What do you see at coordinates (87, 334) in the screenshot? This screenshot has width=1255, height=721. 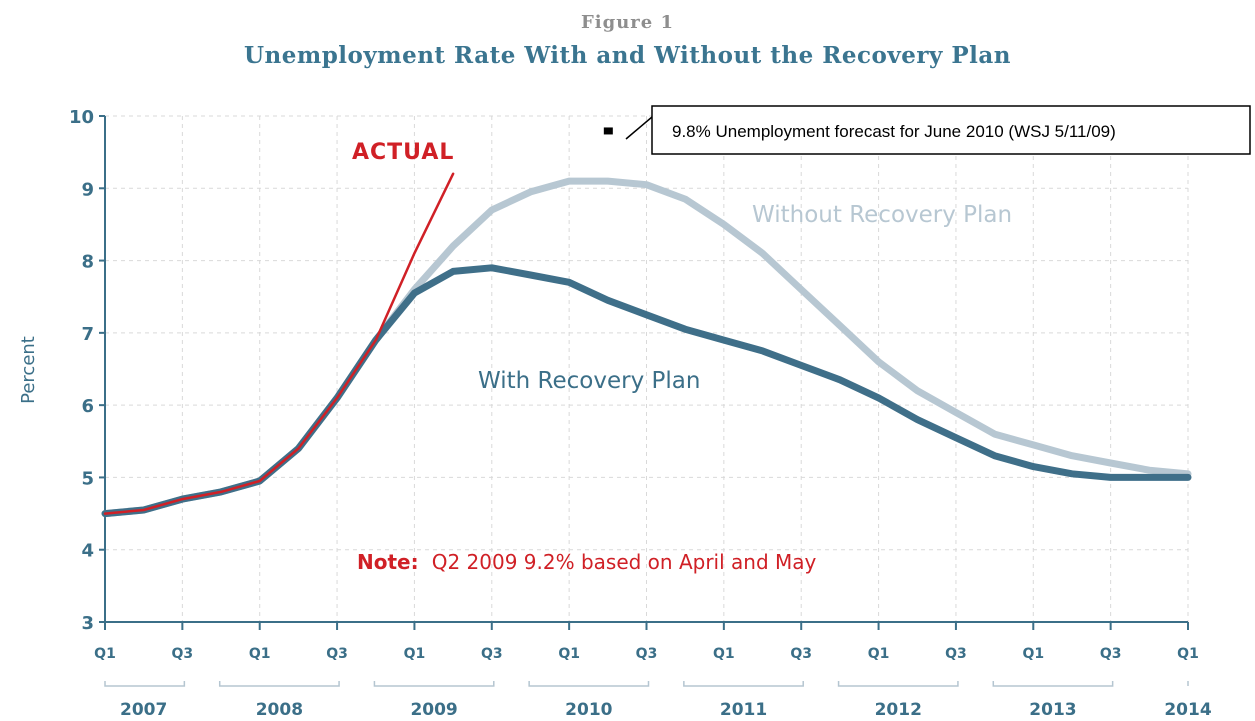 I see `y-tick-label: 7` at bounding box center [87, 334].